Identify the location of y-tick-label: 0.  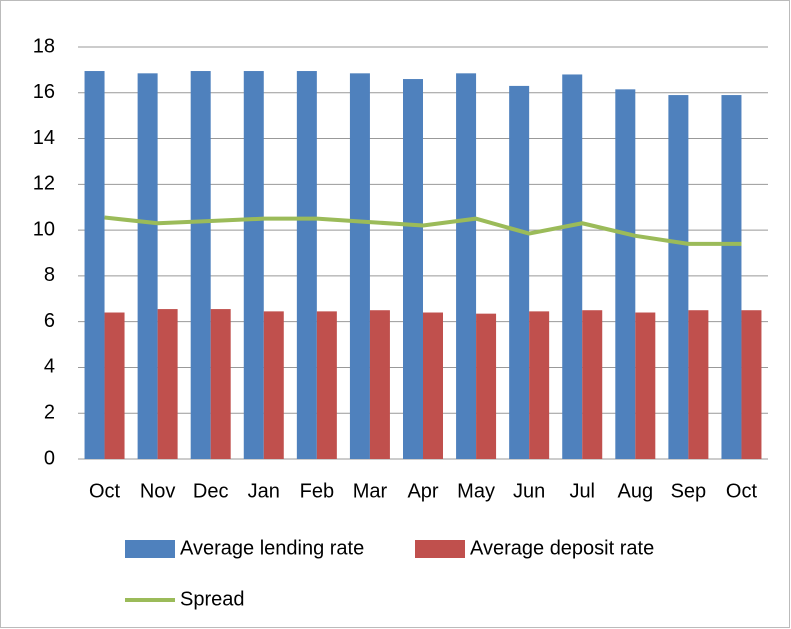
(49, 458).